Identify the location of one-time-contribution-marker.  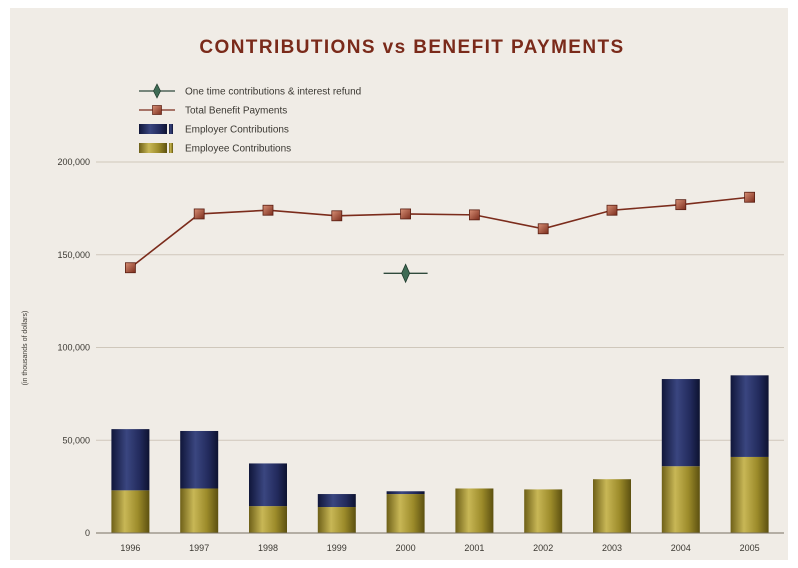
(406, 273).